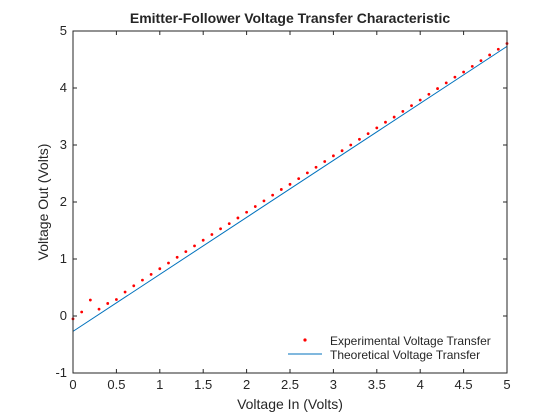 This screenshot has height=420, width=560. Describe the element at coordinates (333, 384) in the screenshot. I see `x-tick-label: 3` at that location.